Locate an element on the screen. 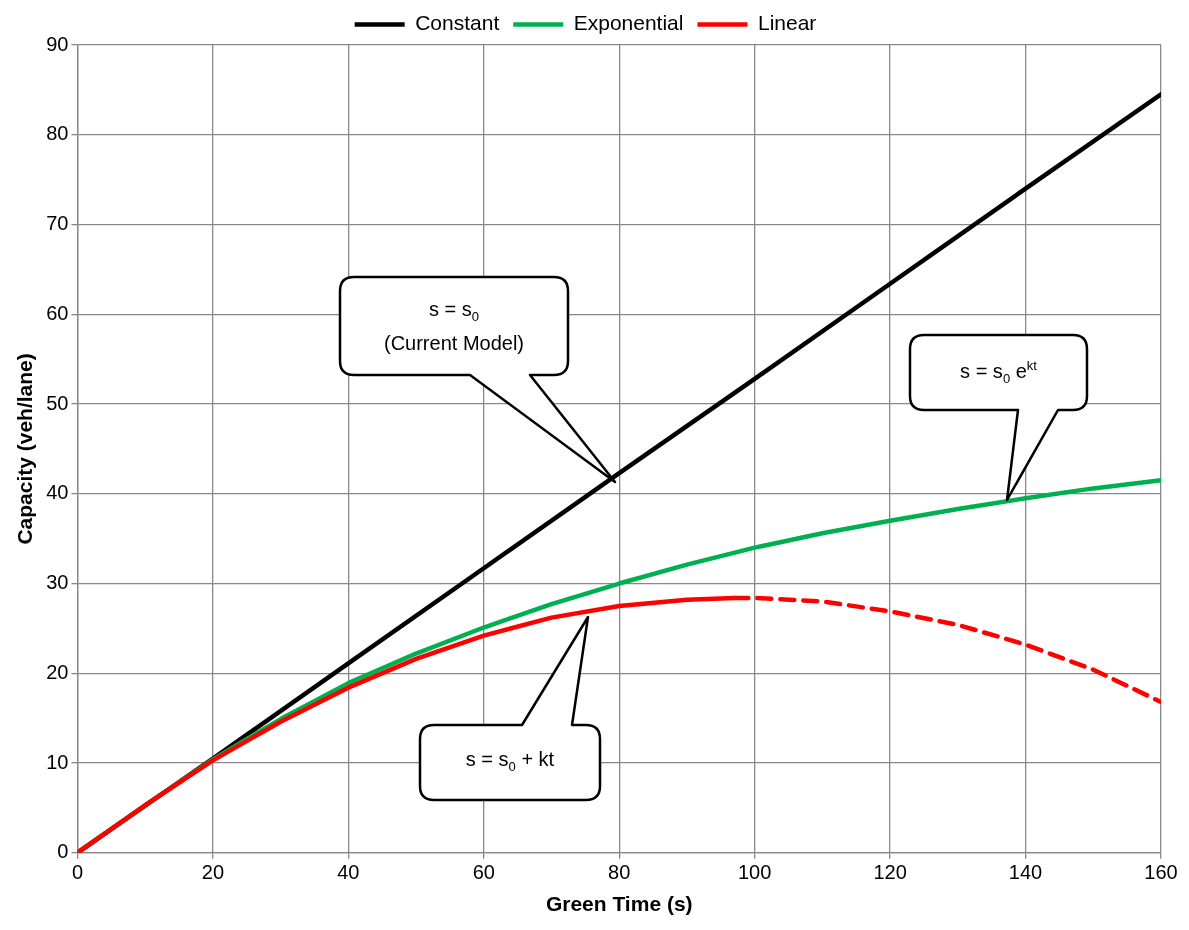 This screenshot has width=1189, height=930. annotation: s = s$_{0}$ (Current Model) is located at coordinates (453, 326).